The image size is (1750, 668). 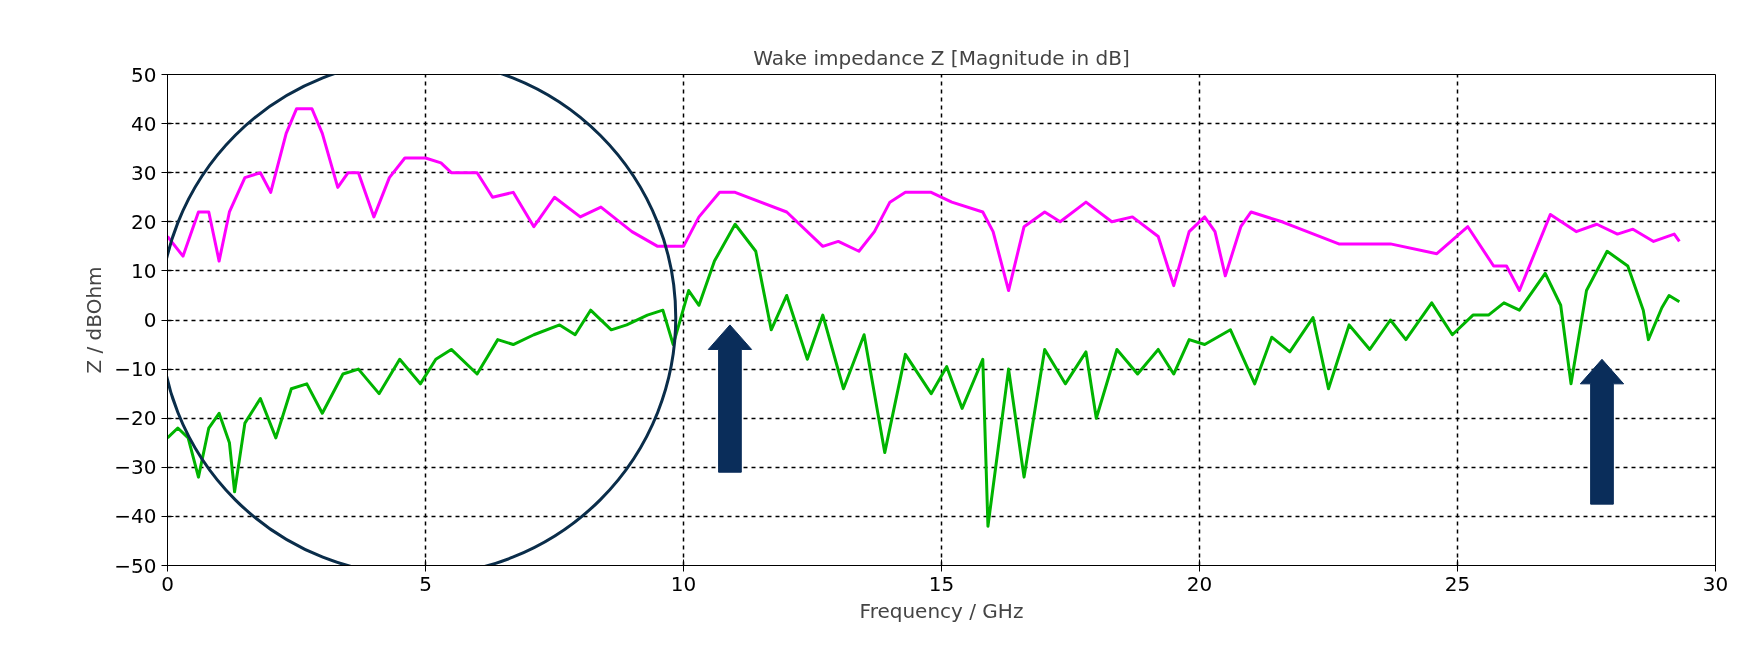 I want to click on x-tick-label: 20, so click(x=1199, y=583).